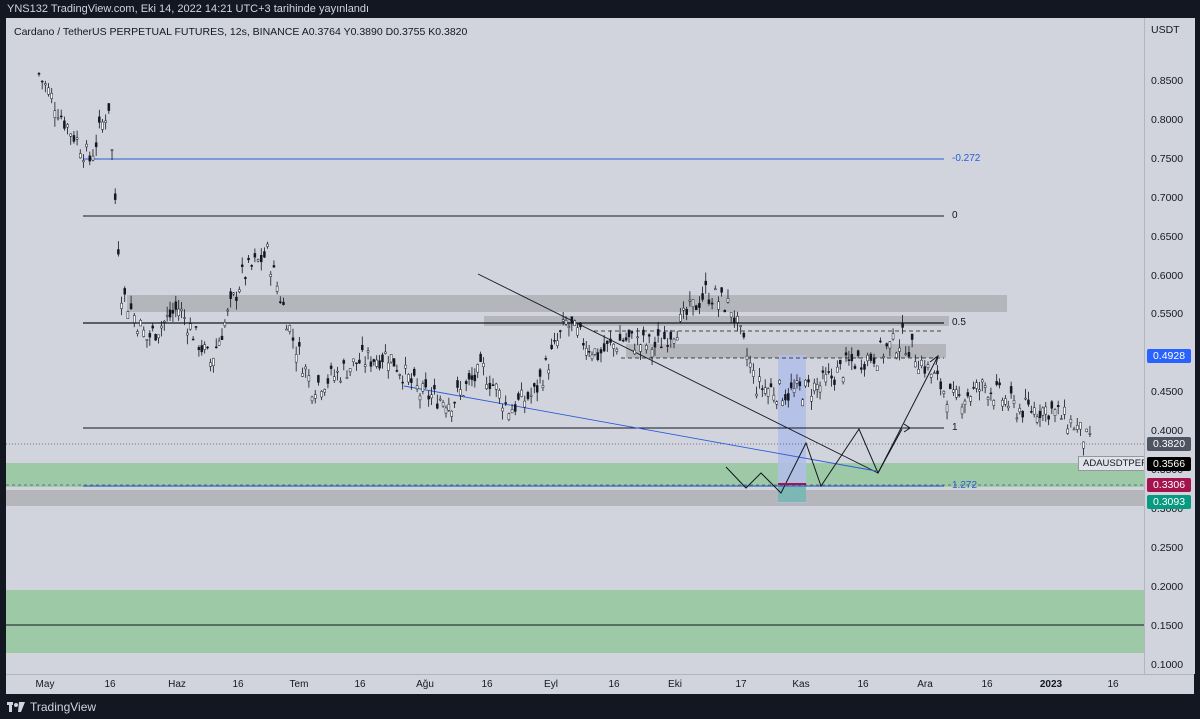 The height and width of the screenshot is (719, 1200). What do you see at coordinates (678, 373) in the screenshot?
I see `trendline-upper` at bounding box center [678, 373].